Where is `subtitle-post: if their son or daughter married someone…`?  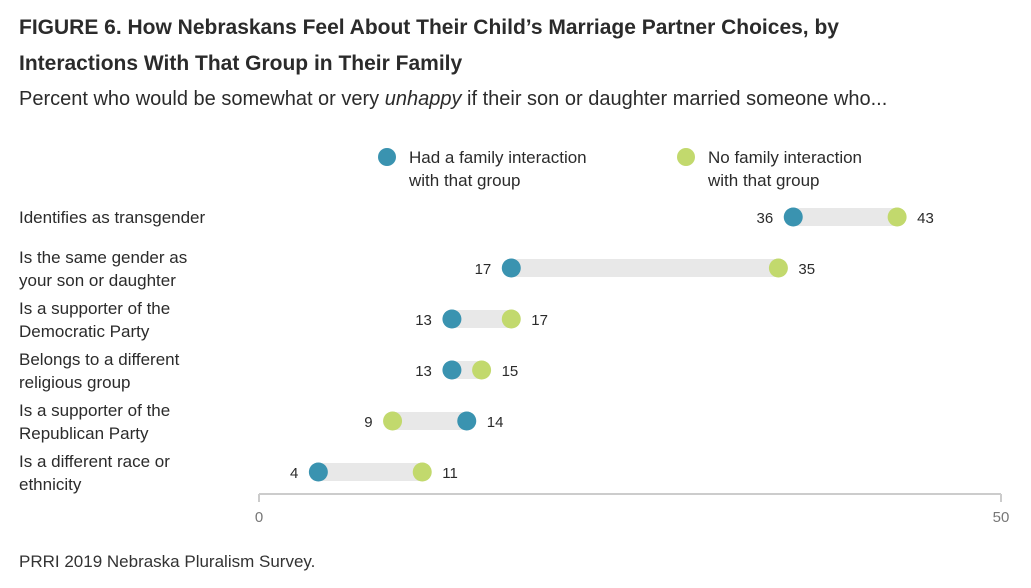
subtitle-post: if their son or daughter married someone… is located at coordinates (674, 99).